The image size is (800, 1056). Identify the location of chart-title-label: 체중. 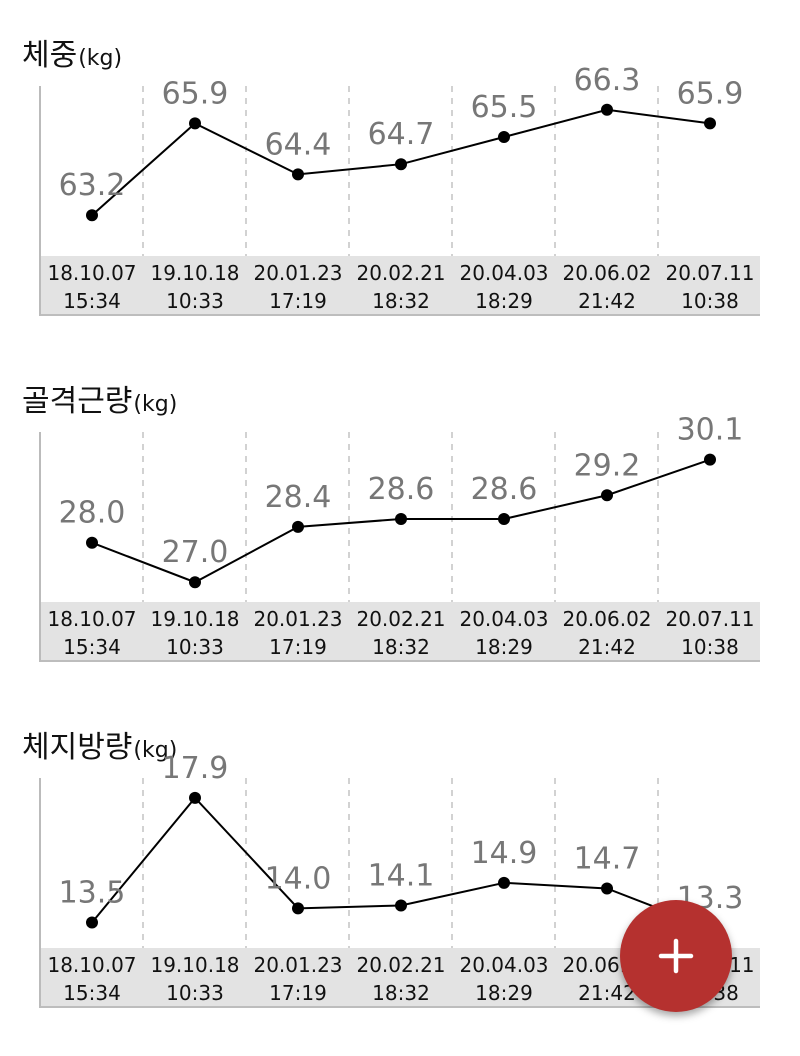
(50, 55).